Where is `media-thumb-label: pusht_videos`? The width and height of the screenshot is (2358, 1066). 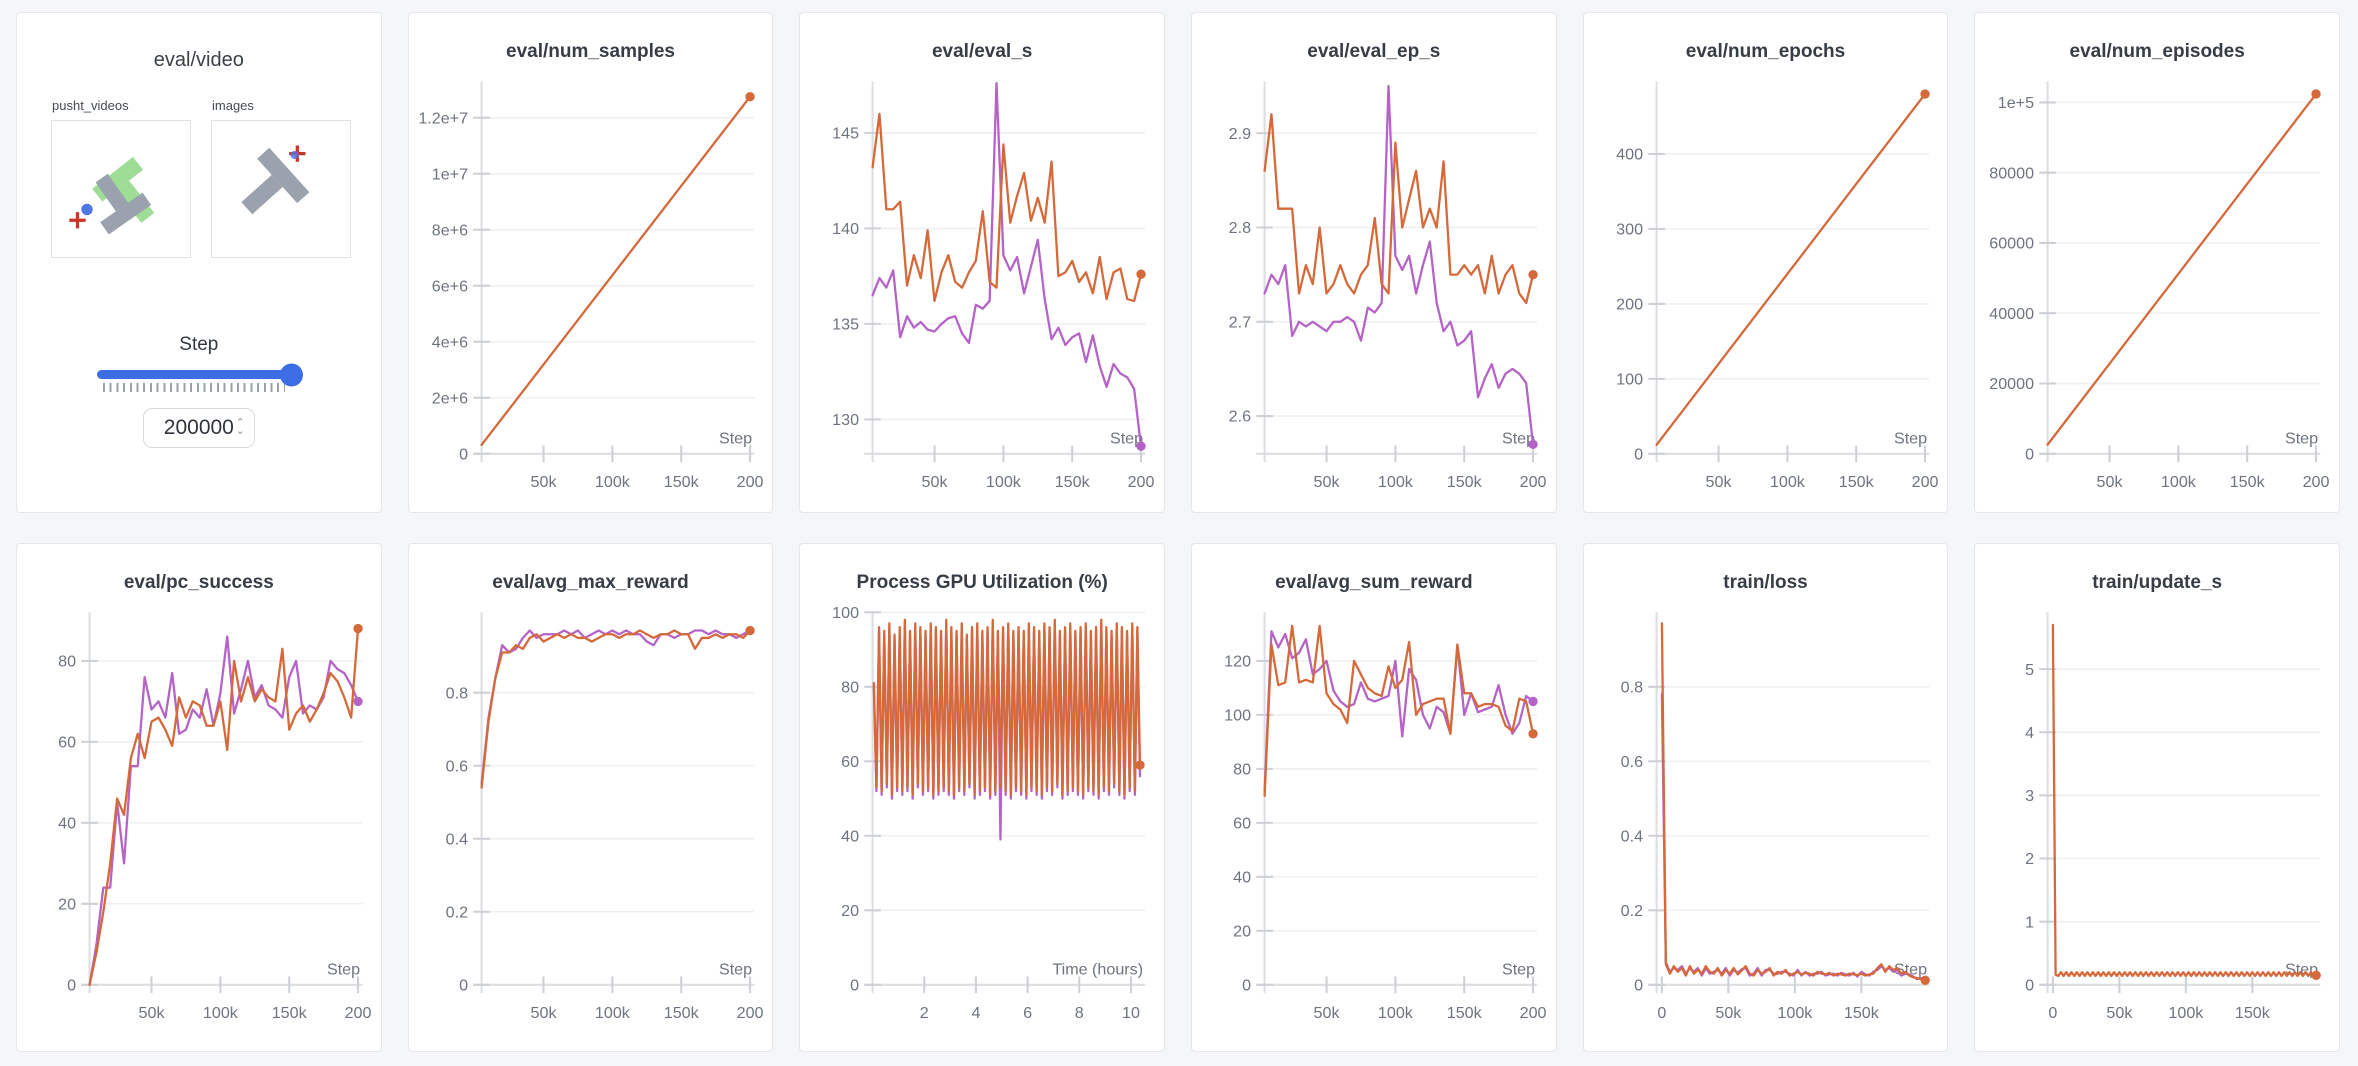
media-thumb-label: pusht_videos is located at coordinates (90, 105).